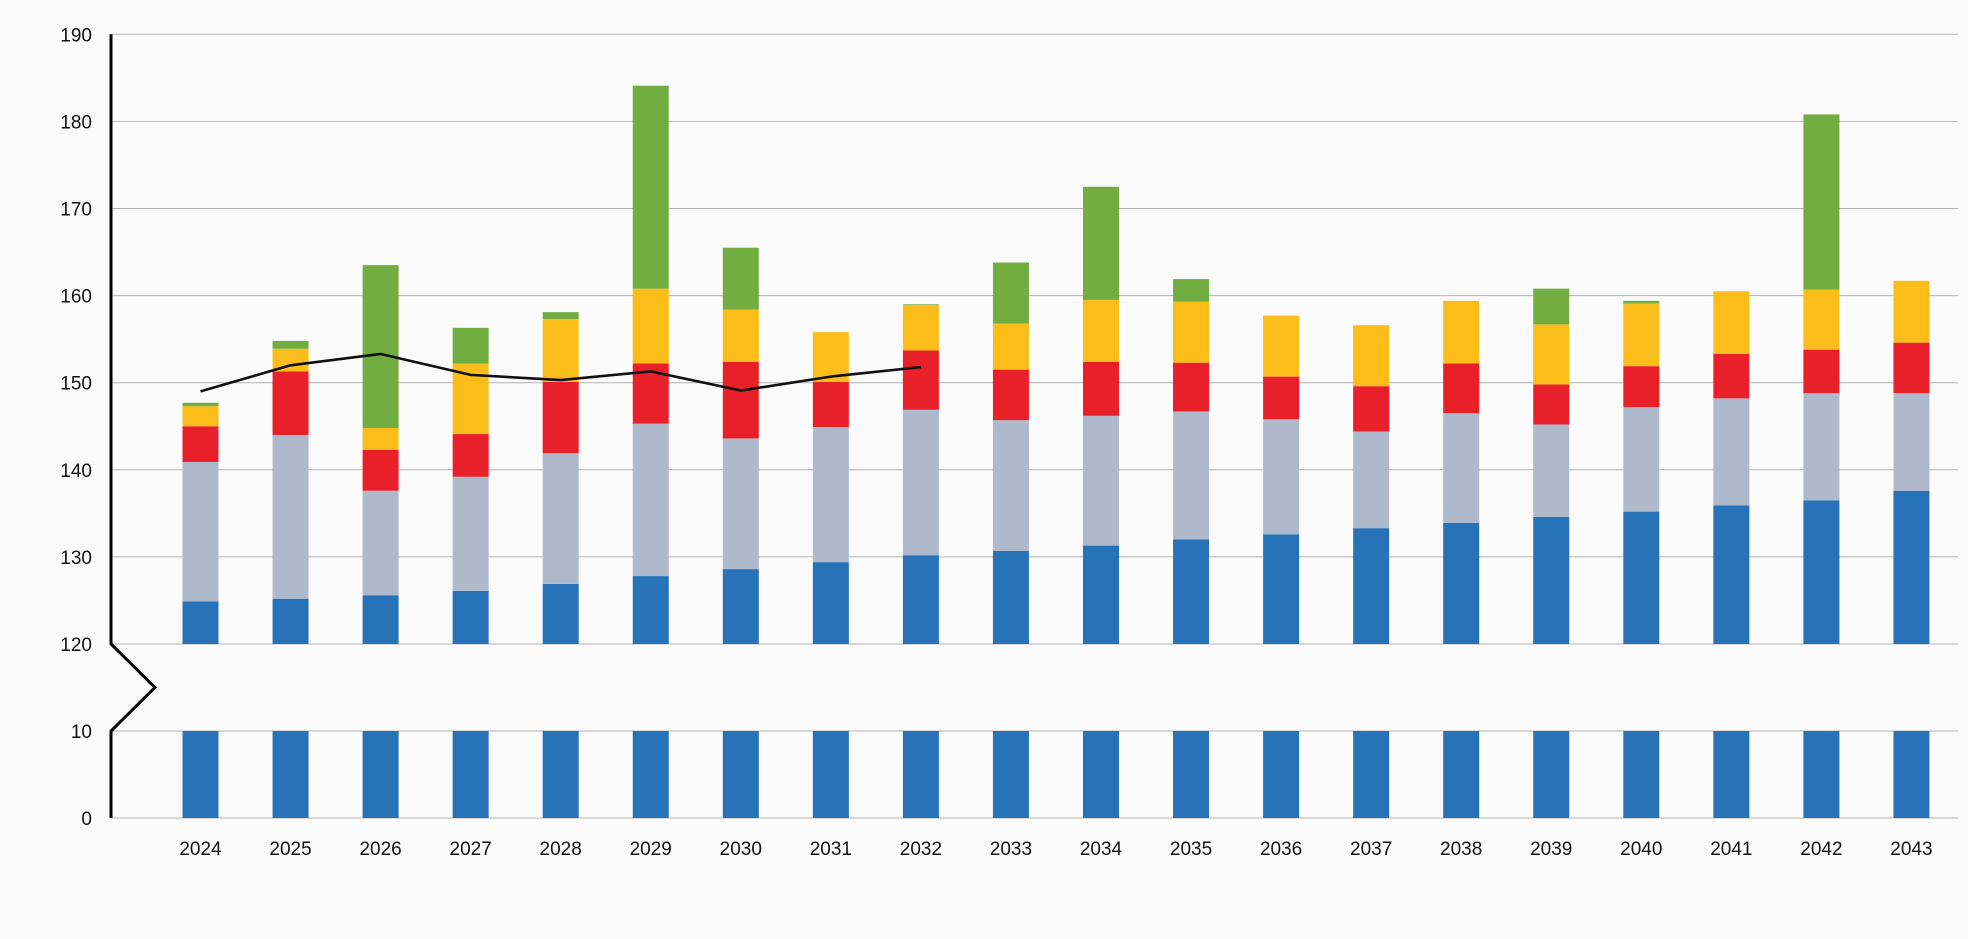 The width and height of the screenshot is (1968, 939). Describe the element at coordinates (1731, 574) in the screenshot. I see `bar-2041-base` at that location.